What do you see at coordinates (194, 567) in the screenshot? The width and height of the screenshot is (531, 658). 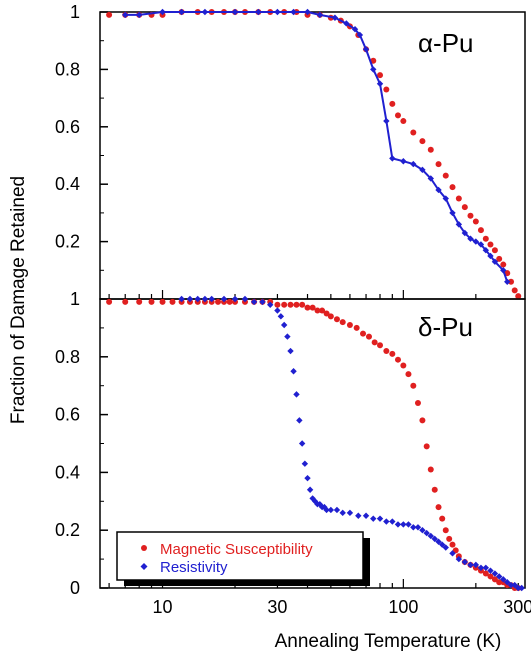 I see `legend-label-resistivity: Resistivity` at bounding box center [194, 567].